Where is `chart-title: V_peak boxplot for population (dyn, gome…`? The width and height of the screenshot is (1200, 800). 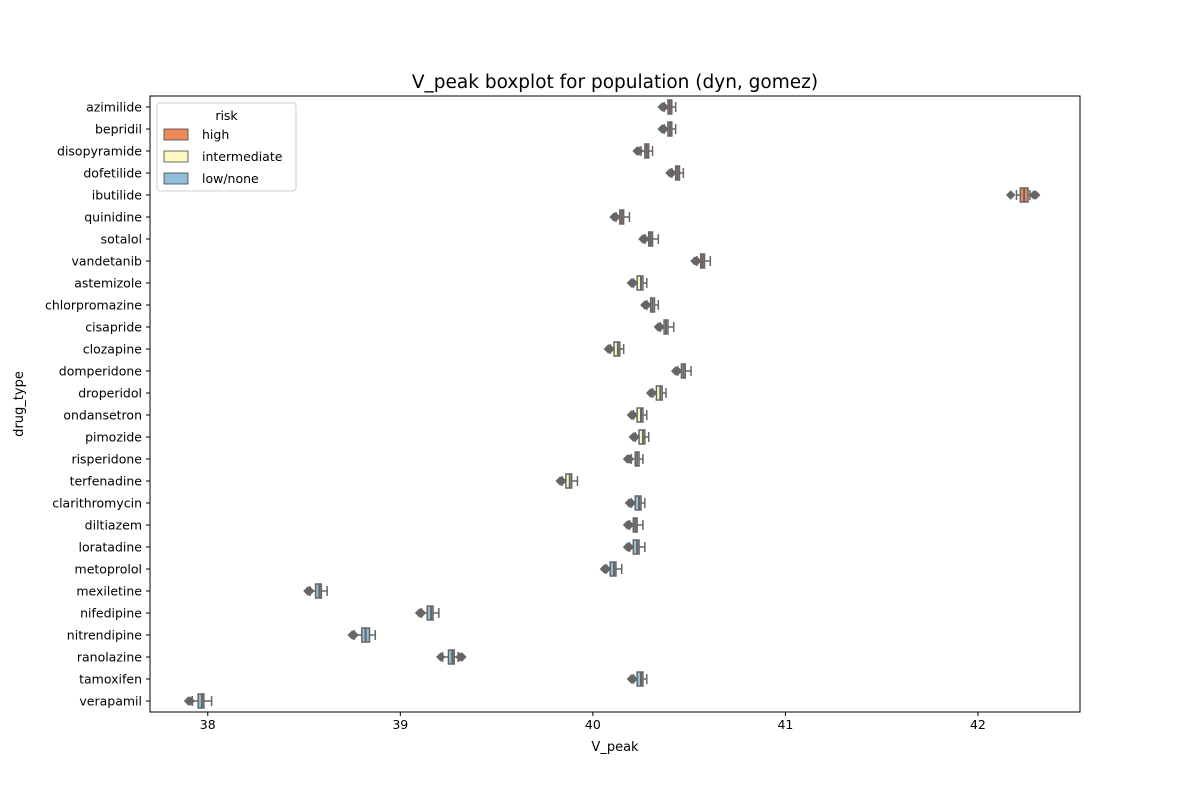 chart-title: V_peak boxplot for population (dyn, gome… is located at coordinates (615, 82).